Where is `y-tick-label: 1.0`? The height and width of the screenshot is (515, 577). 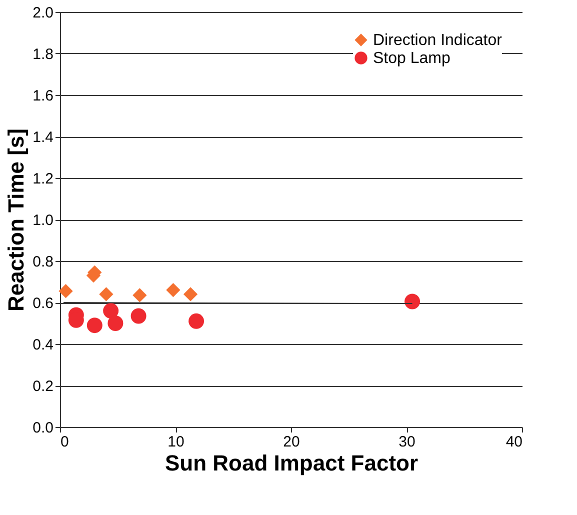 y-tick-label: 1.0 is located at coordinates (43, 220).